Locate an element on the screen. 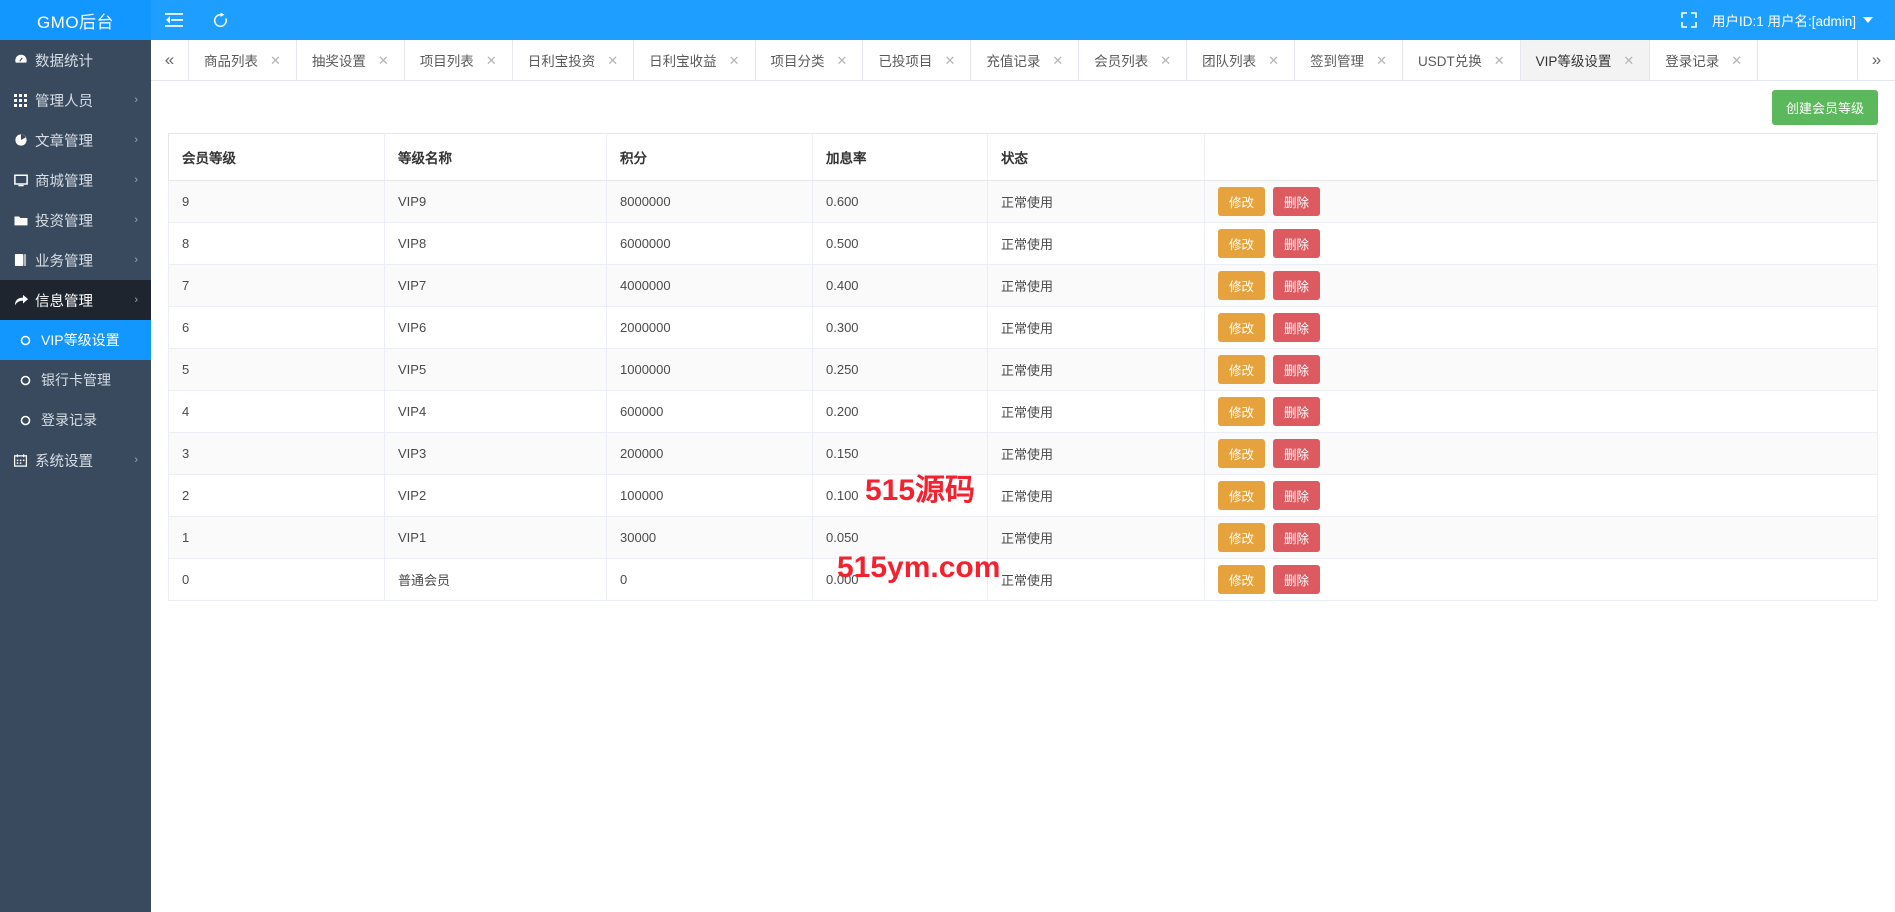 The width and height of the screenshot is (1895, 912). cell-rate: 0.250 is located at coordinates (900, 369).